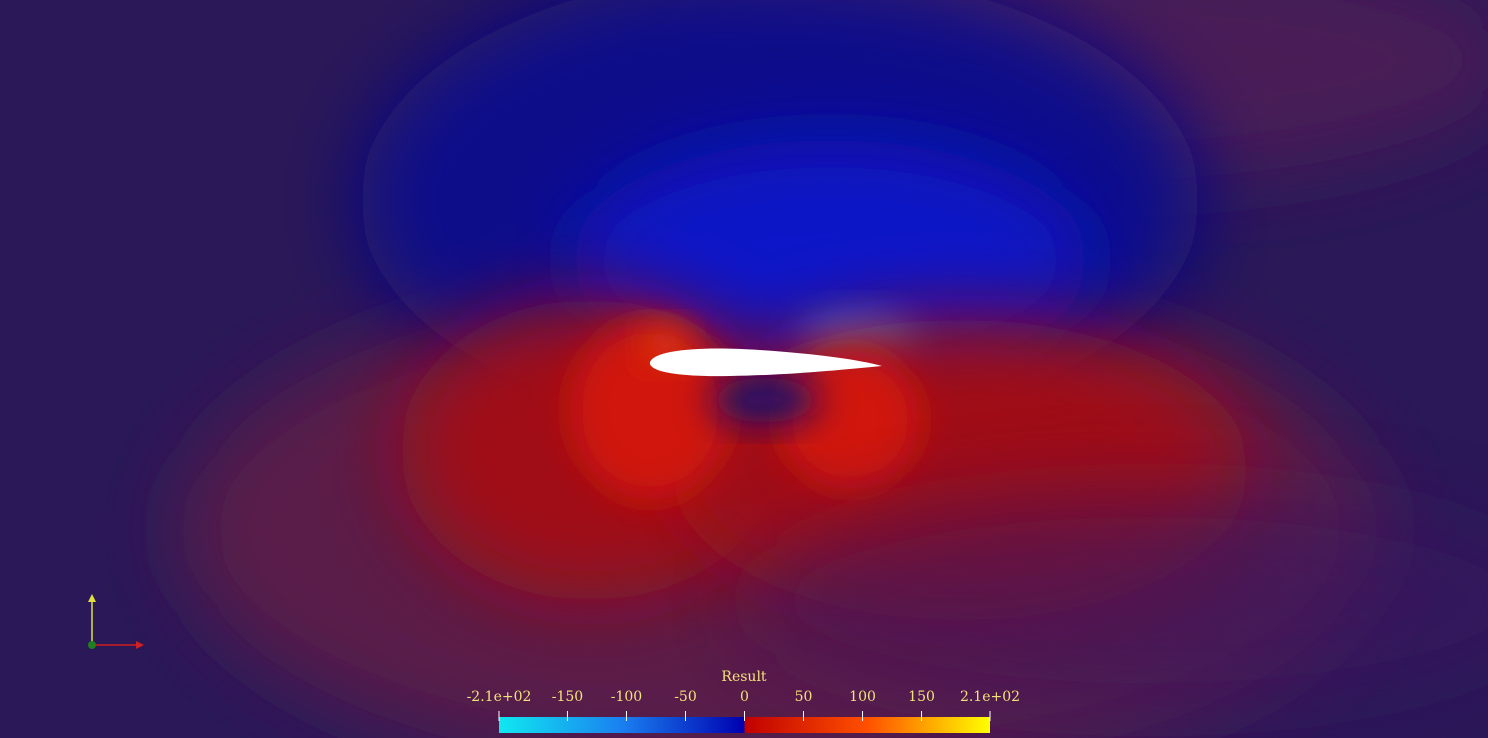  Describe the element at coordinates (499, 697) in the screenshot. I see `colorbar-tick-label: -2.1e+02` at that location.